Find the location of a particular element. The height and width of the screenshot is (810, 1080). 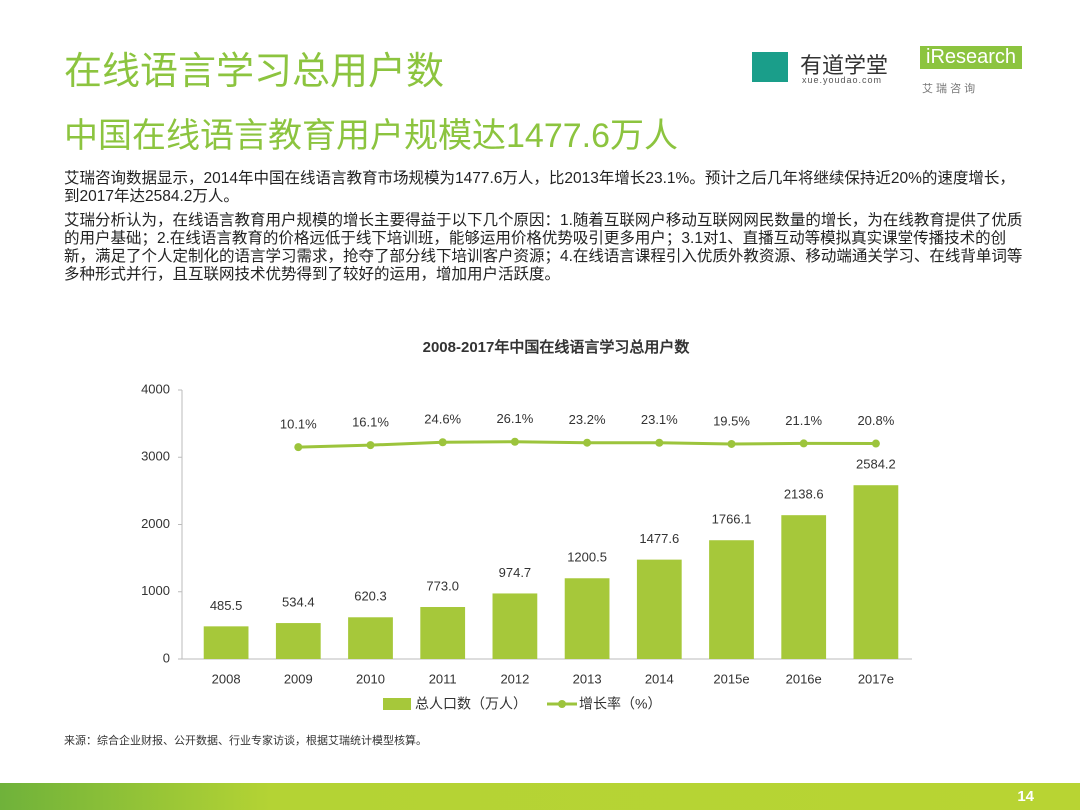

line-label: 21.1% is located at coordinates (803, 420).